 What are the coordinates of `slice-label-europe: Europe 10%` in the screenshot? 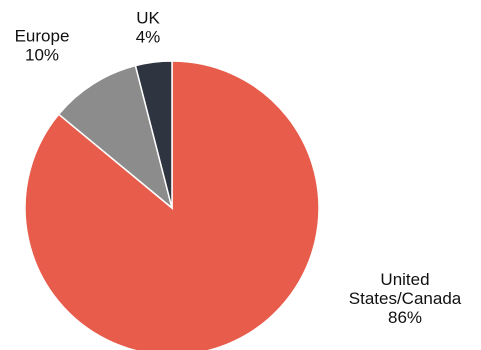 It's located at (42, 46).